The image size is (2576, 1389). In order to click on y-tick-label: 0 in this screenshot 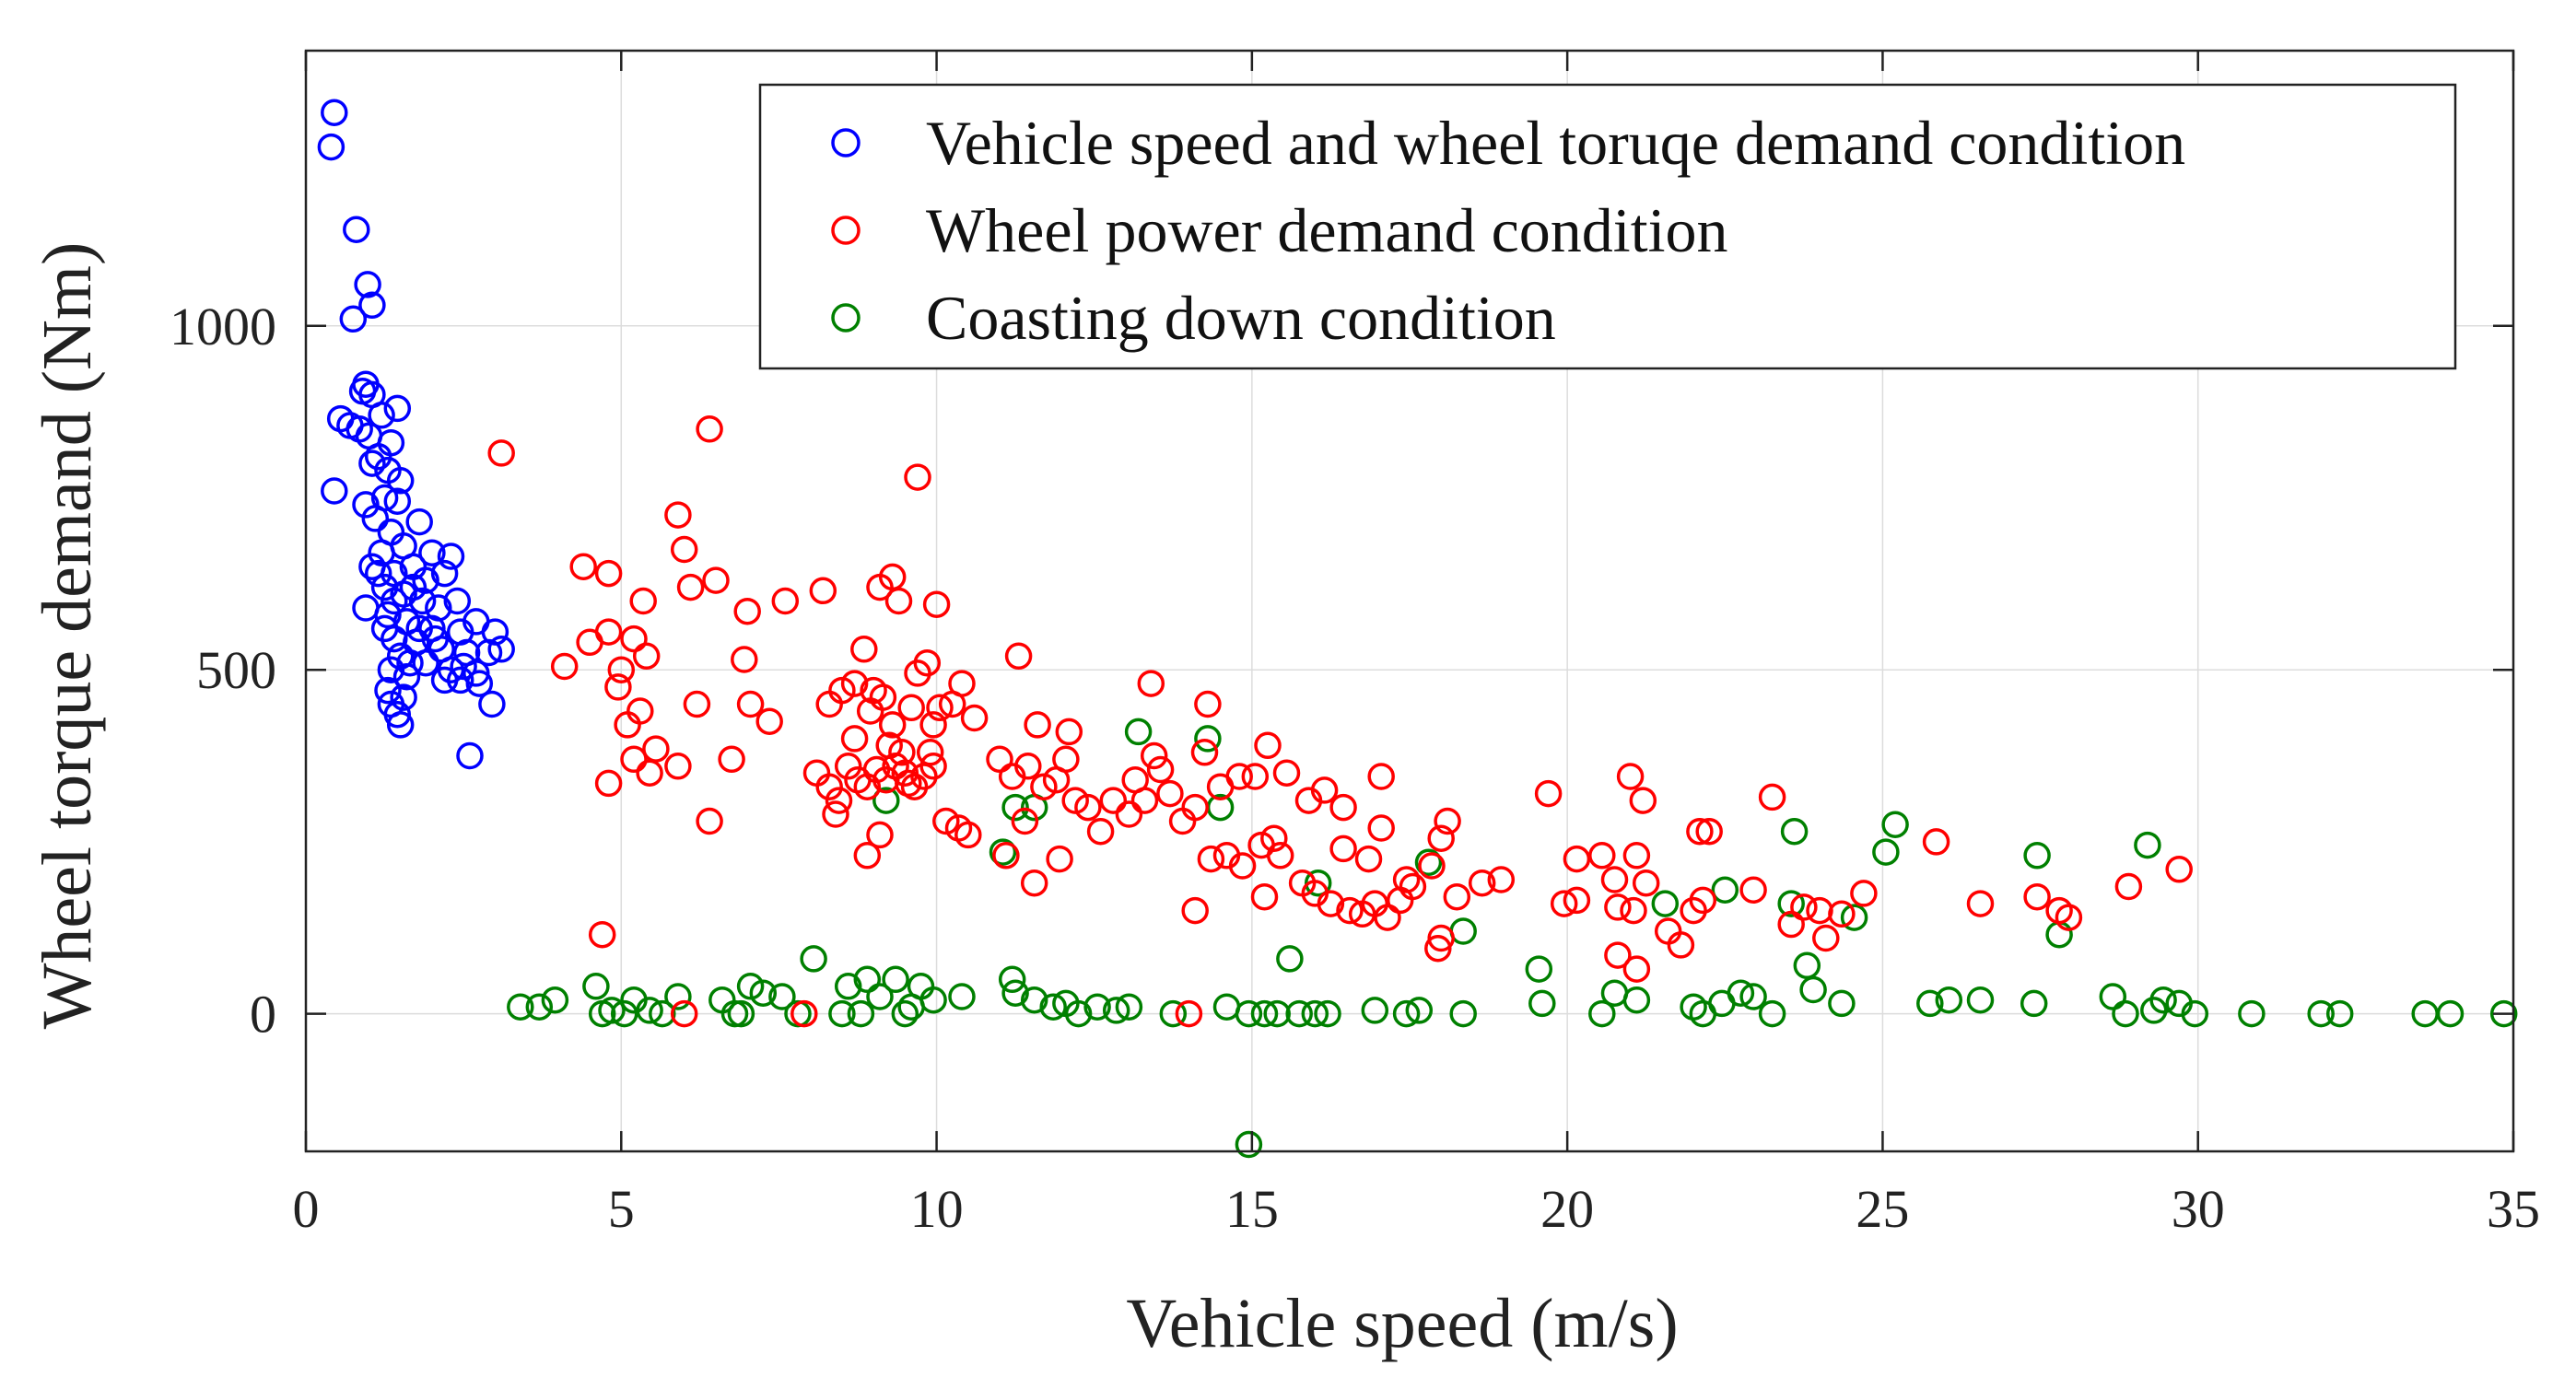, I will do `click(263, 1015)`.